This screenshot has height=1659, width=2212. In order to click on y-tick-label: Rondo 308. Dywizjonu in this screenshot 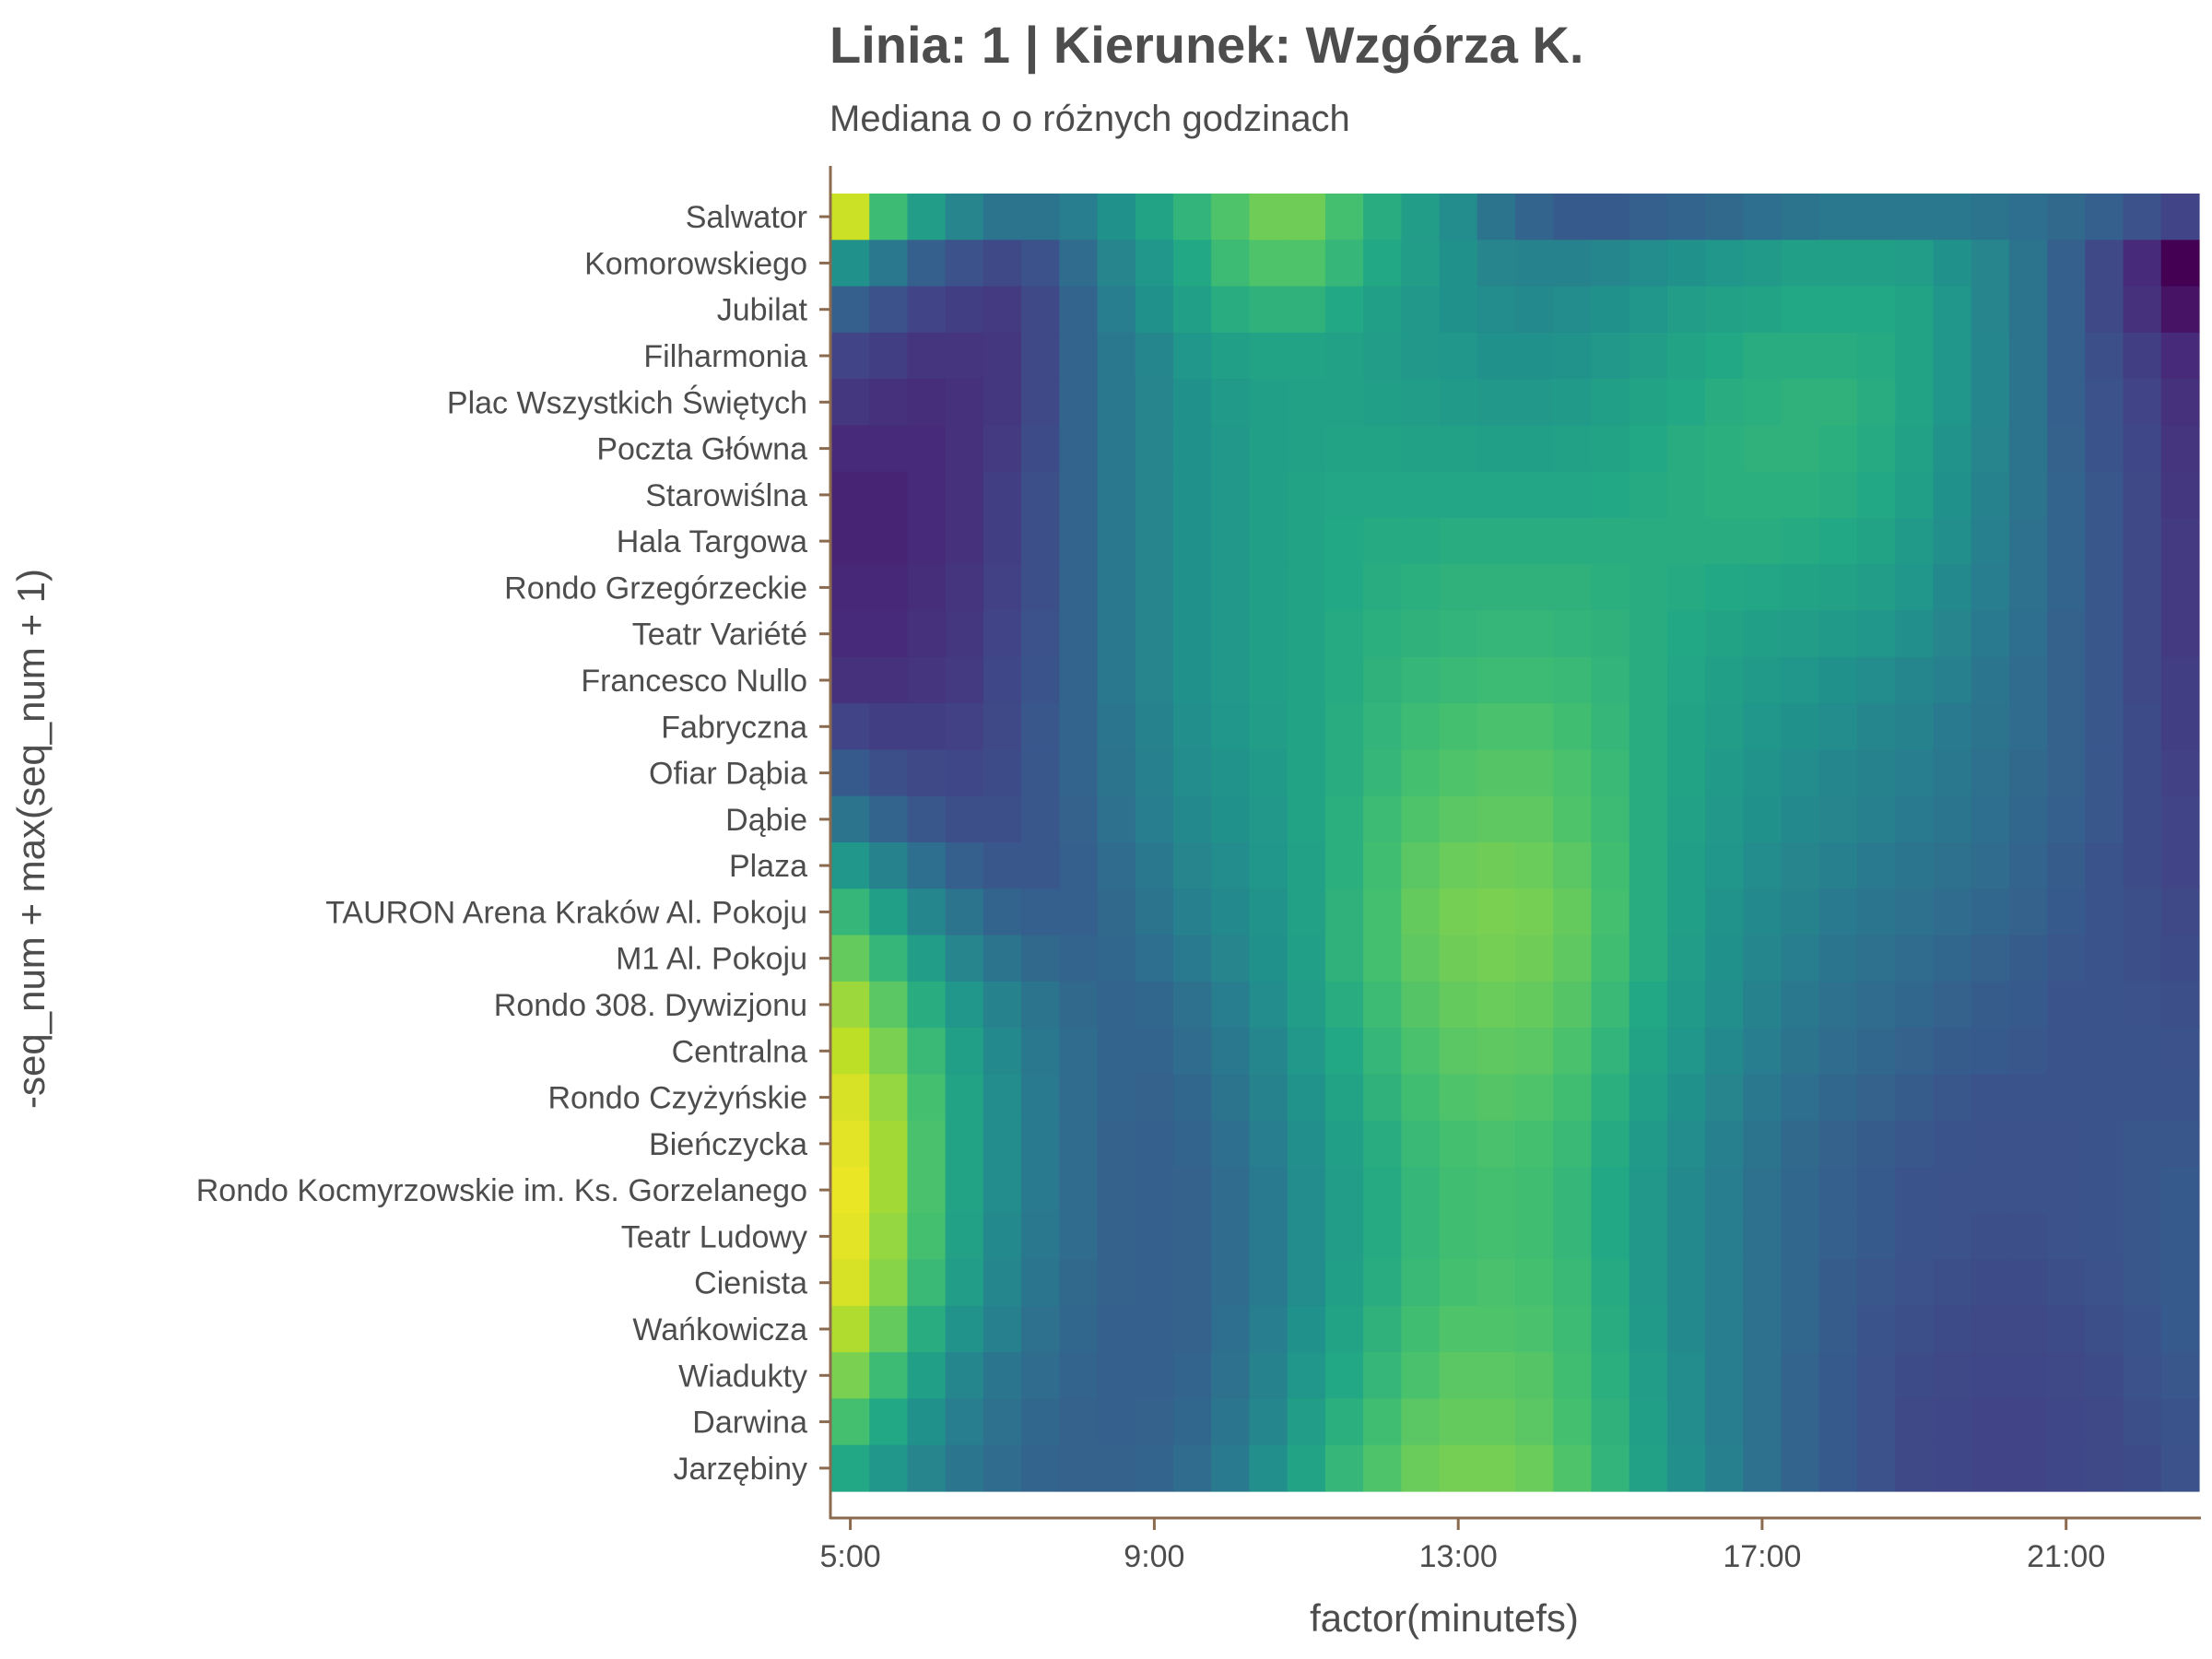, I will do `click(650, 1005)`.